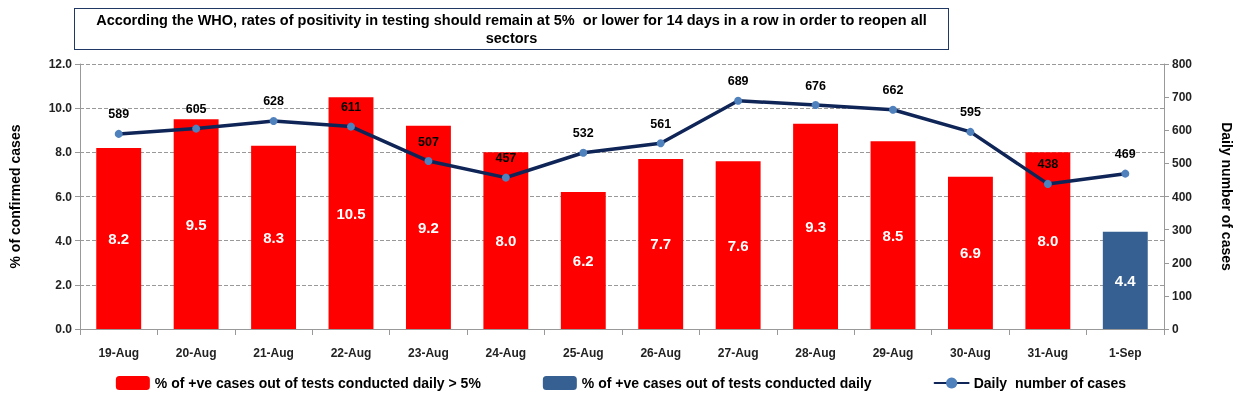 This screenshot has width=1242, height=401. I want to click on data-label: 10.5, so click(351, 213).